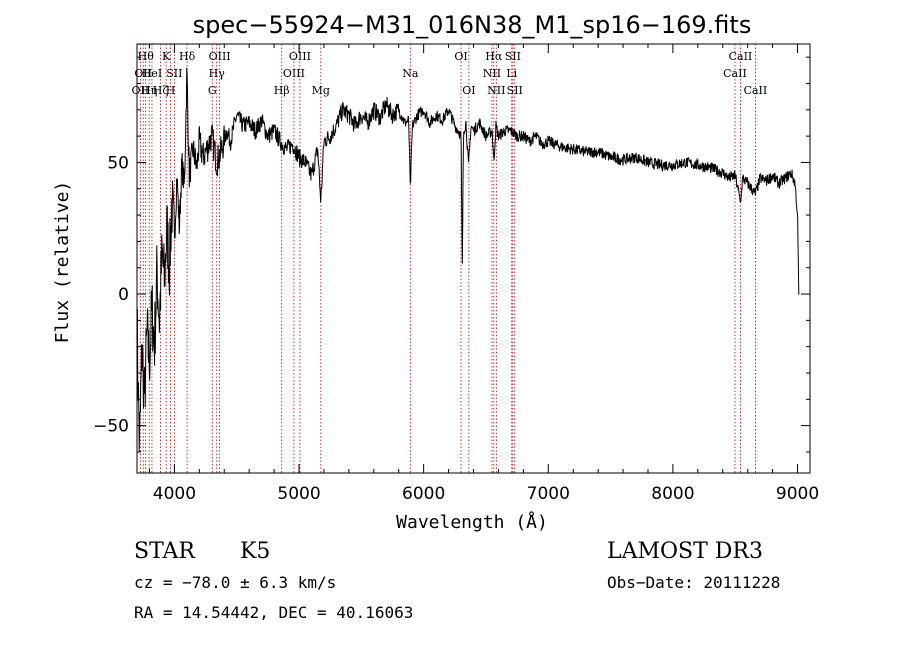 The width and height of the screenshot is (900, 649). Describe the element at coordinates (62, 262) in the screenshot. I see `y-axis-label: Flux (relative)` at that location.